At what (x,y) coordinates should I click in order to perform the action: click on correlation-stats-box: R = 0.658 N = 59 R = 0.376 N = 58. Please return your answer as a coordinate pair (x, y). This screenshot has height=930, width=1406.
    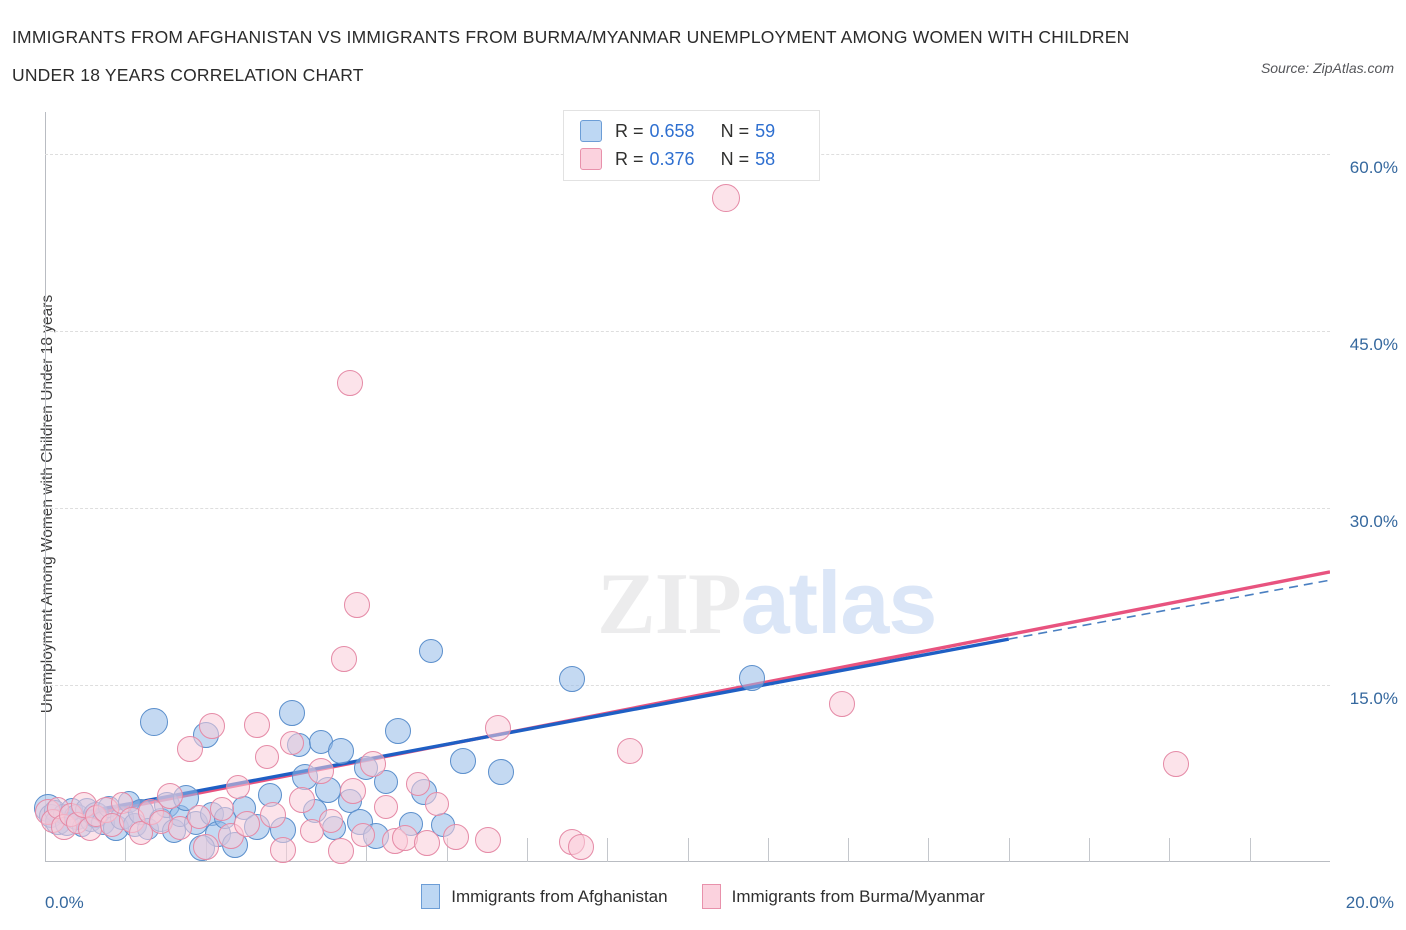
    Looking at the image, I should click on (691, 145).